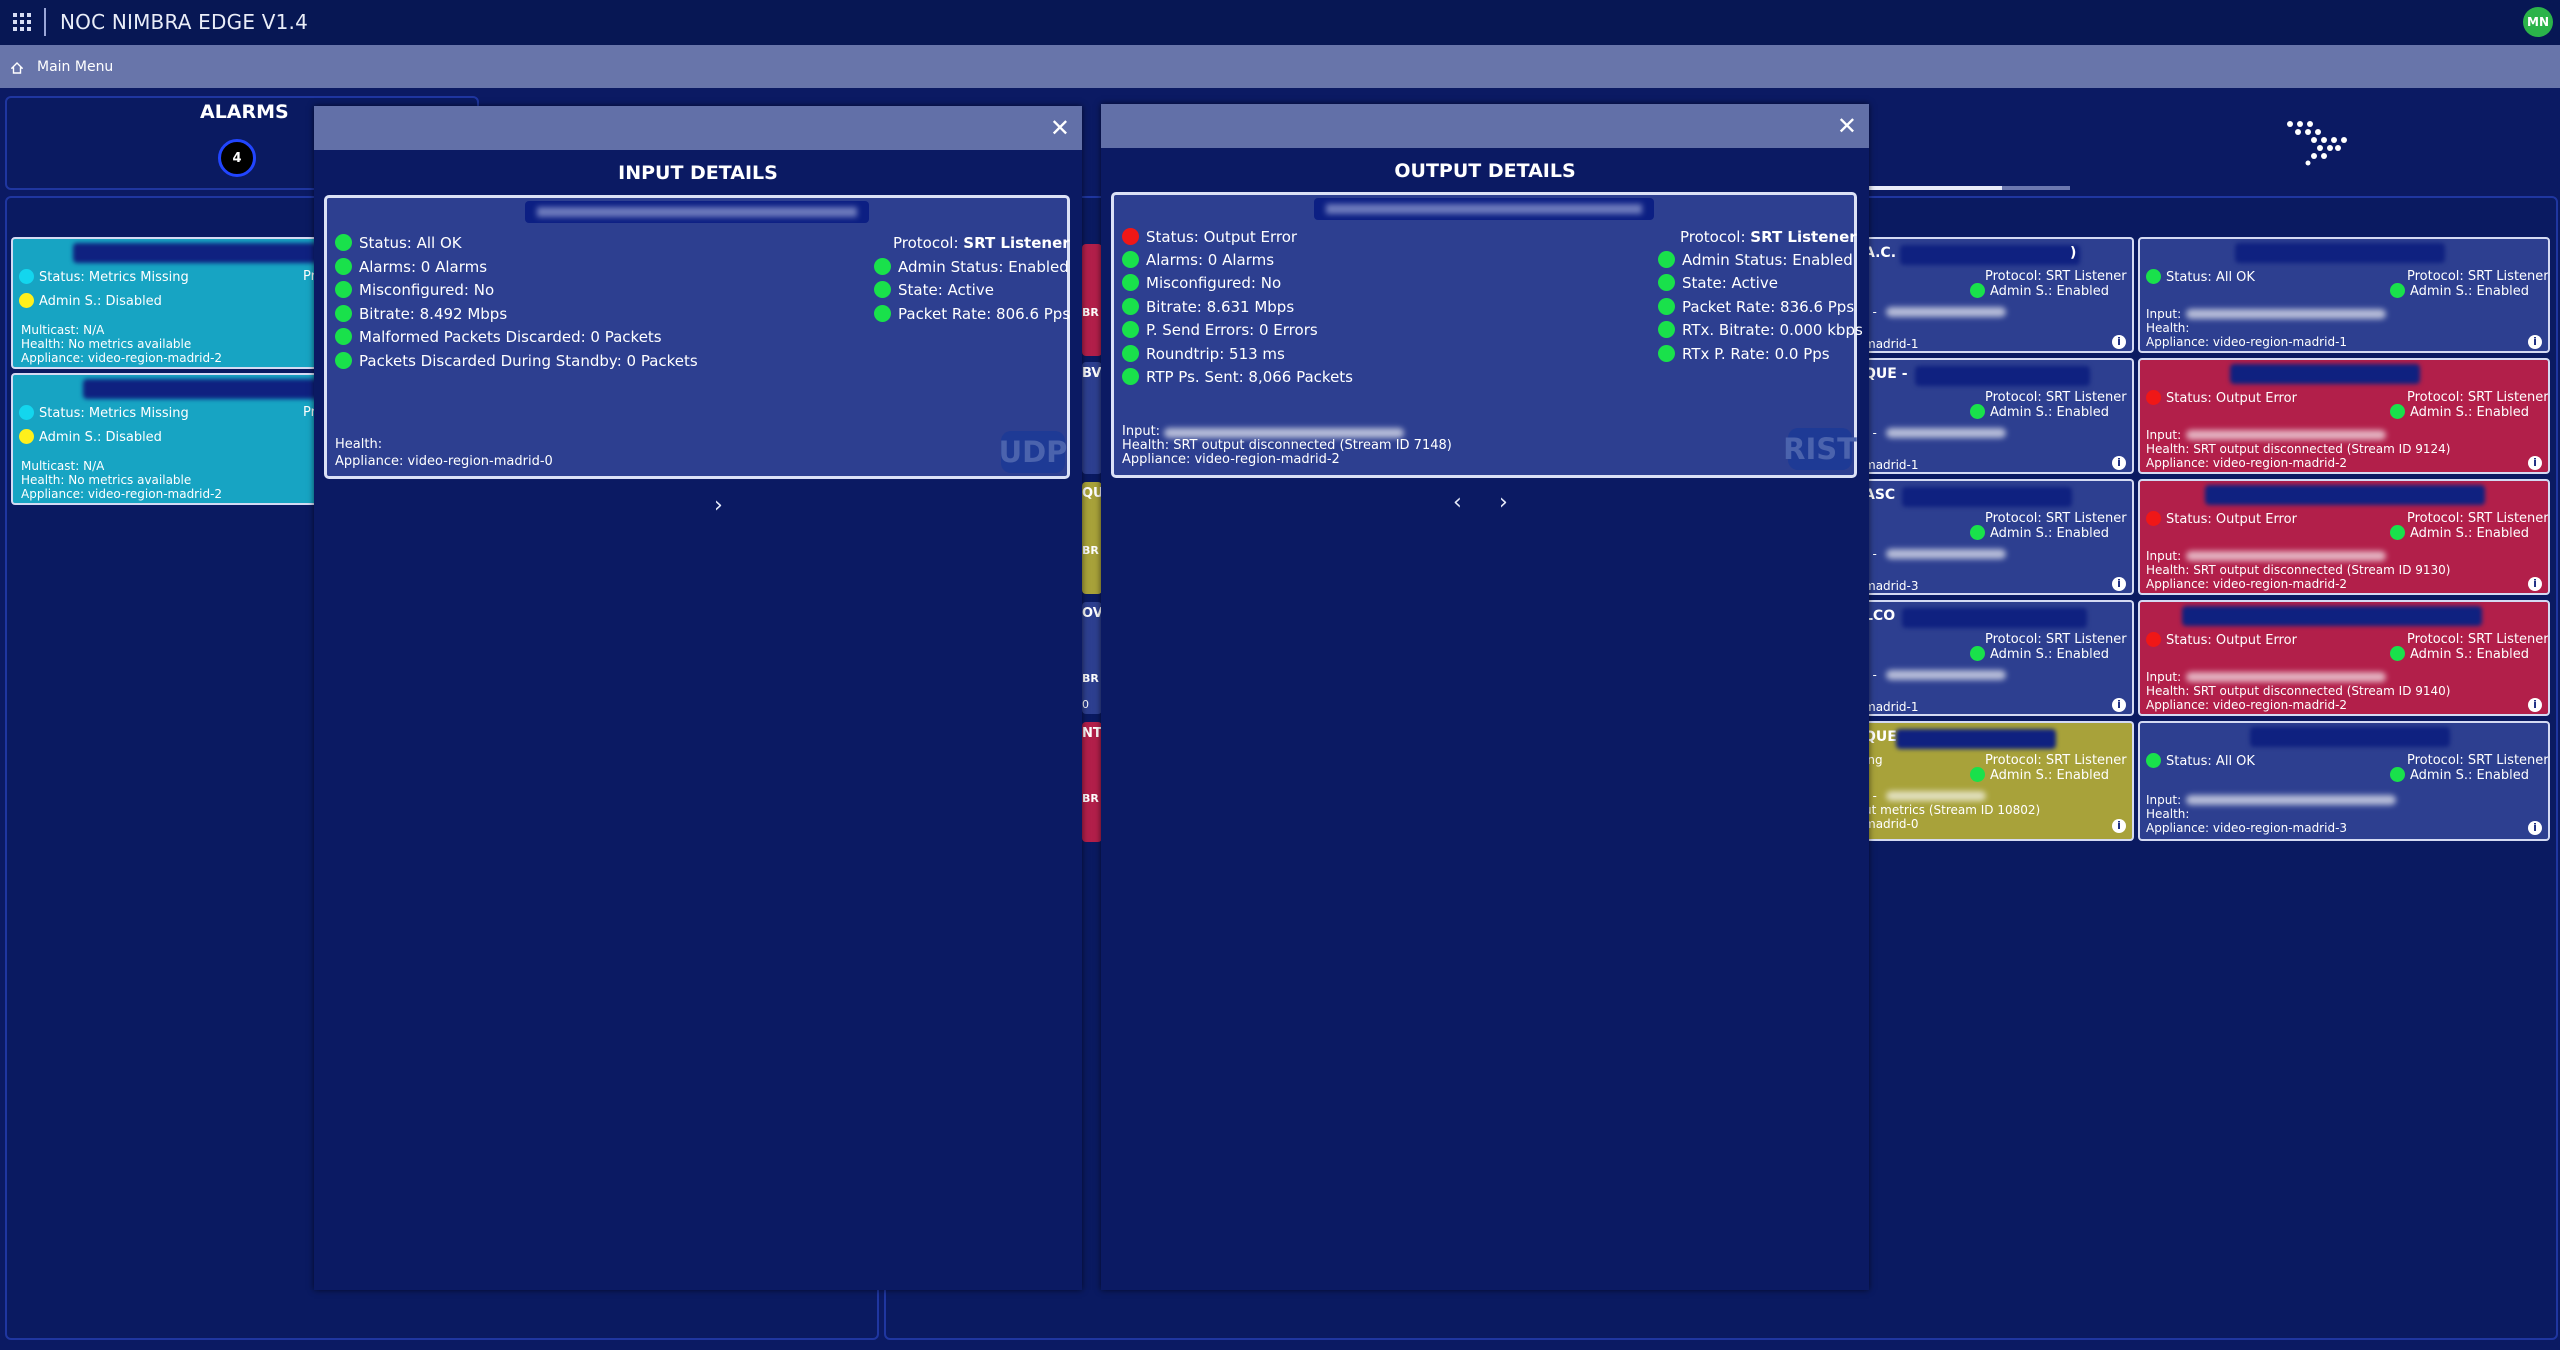 Image resolution: width=2560 pixels, height=1350 pixels. Describe the element at coordinates (2538, 22) in the screenshot. I see `user-avatar: MN` at that location.